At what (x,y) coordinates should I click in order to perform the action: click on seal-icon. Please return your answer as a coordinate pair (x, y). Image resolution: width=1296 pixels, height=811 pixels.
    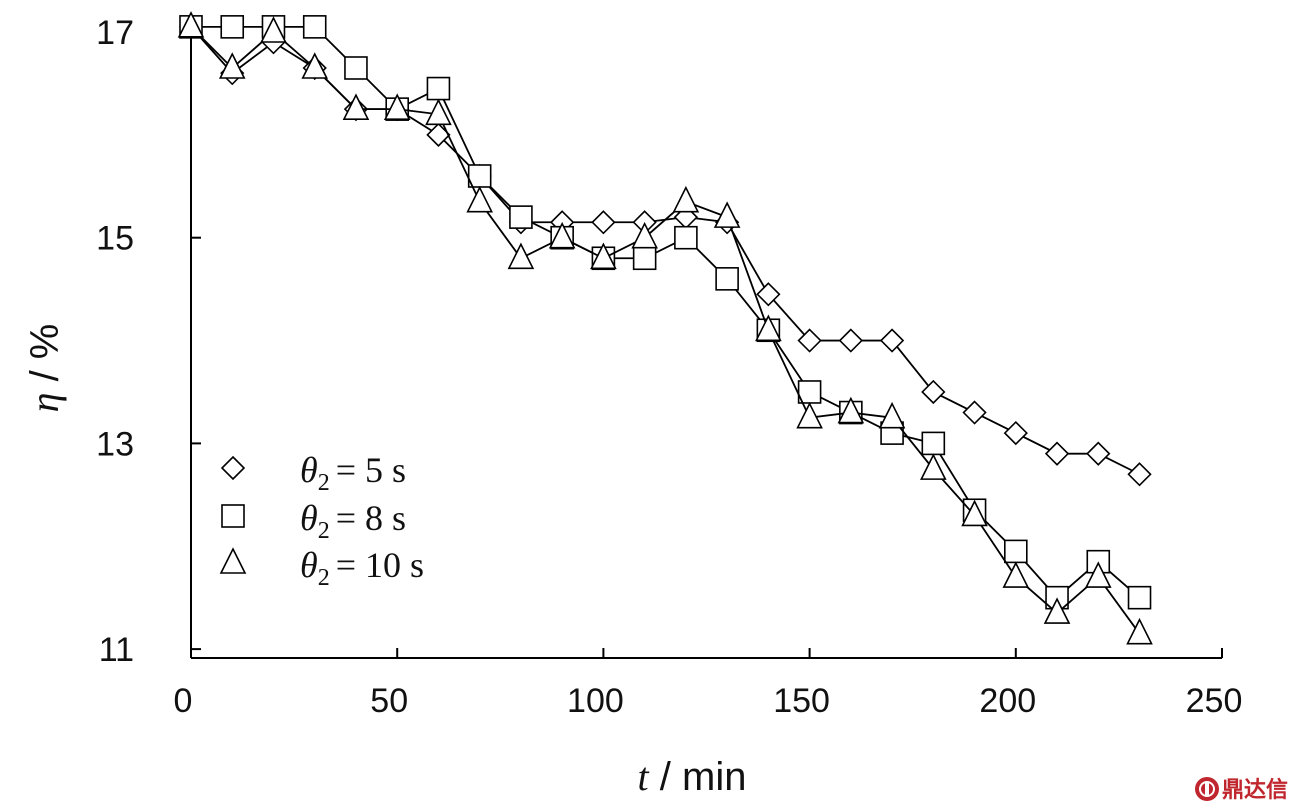
    Looking at the image, I should click on (1207, 789).